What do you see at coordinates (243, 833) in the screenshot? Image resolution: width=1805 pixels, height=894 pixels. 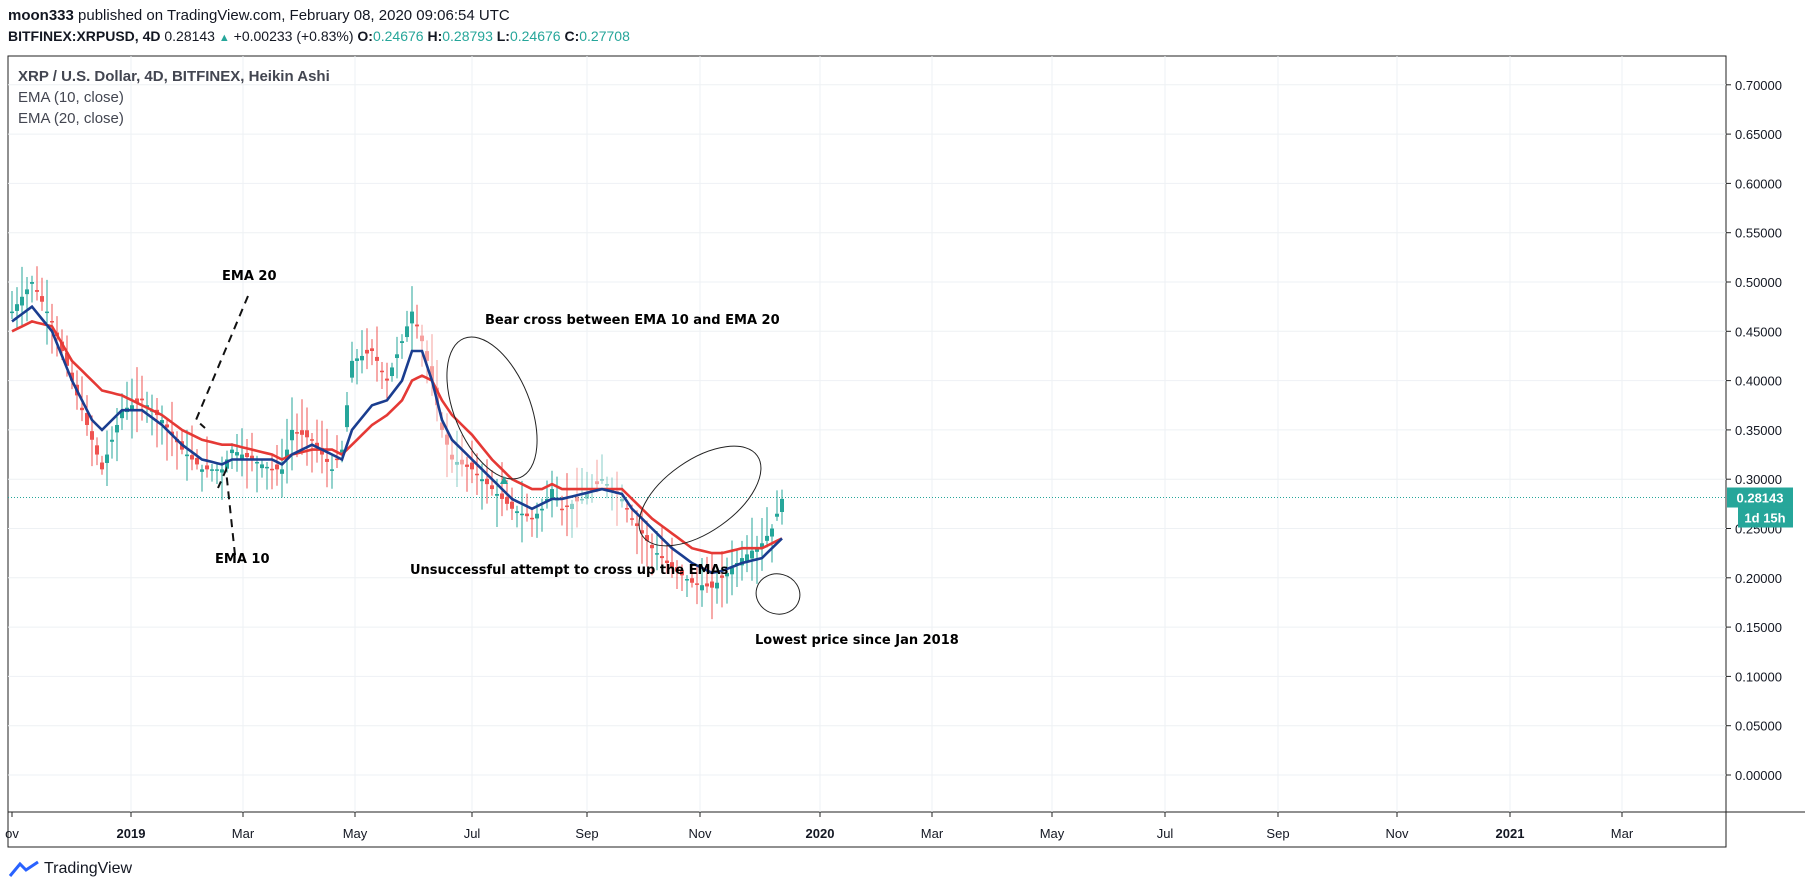 I see `x-tick-label: Mar` at bounding box center [243, 833].